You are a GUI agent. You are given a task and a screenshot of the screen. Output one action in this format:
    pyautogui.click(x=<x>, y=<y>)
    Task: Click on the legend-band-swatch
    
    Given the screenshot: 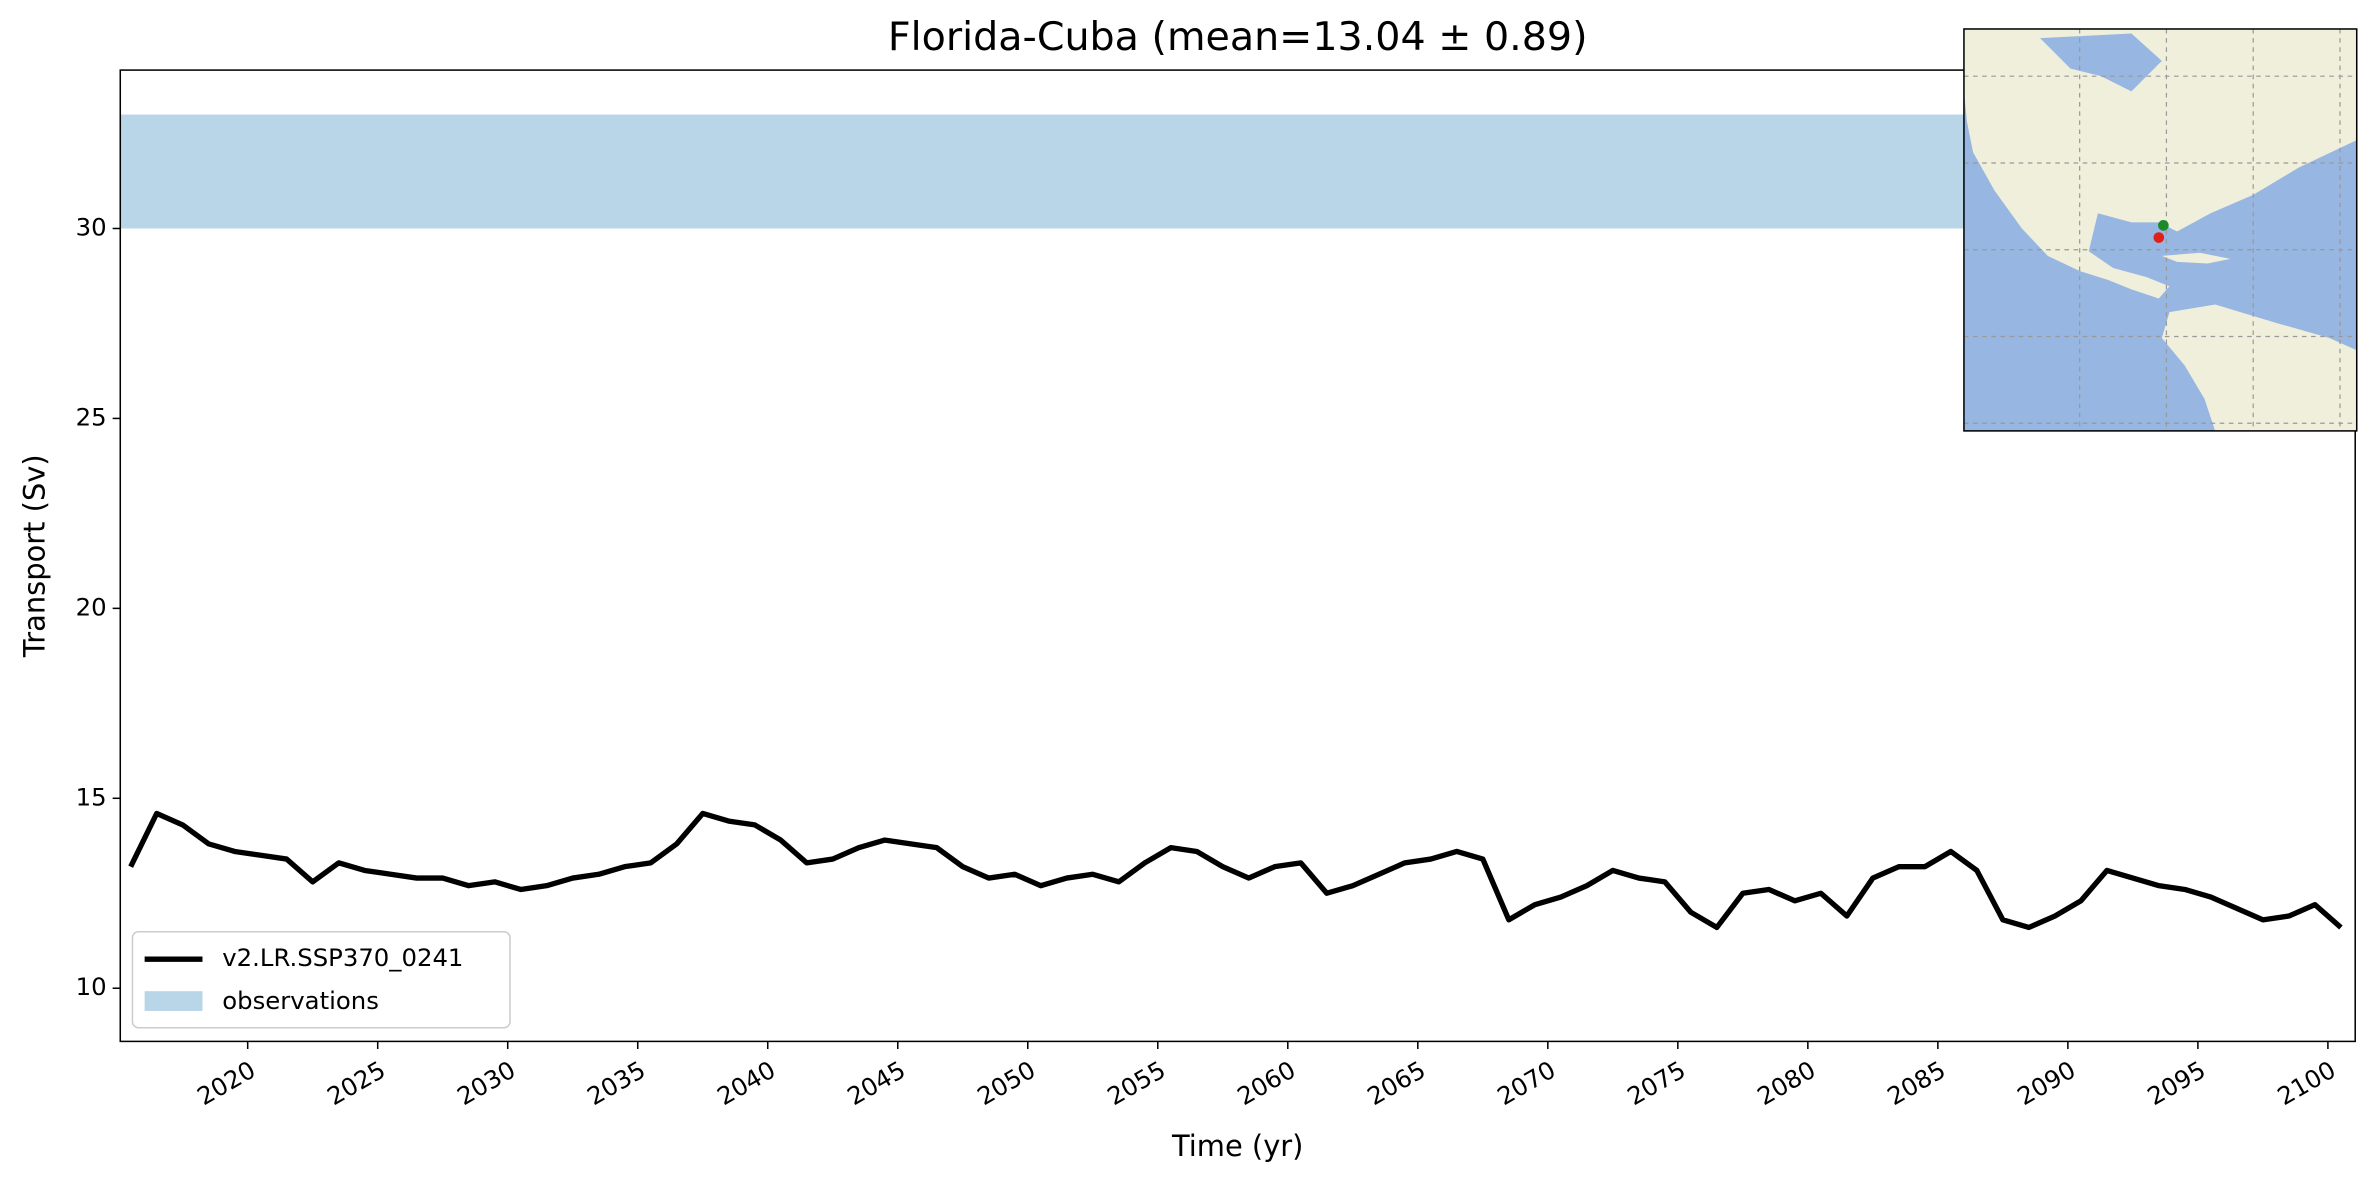 What is the action you would take?
    pyautogui.click(x=173, y=1001)
    